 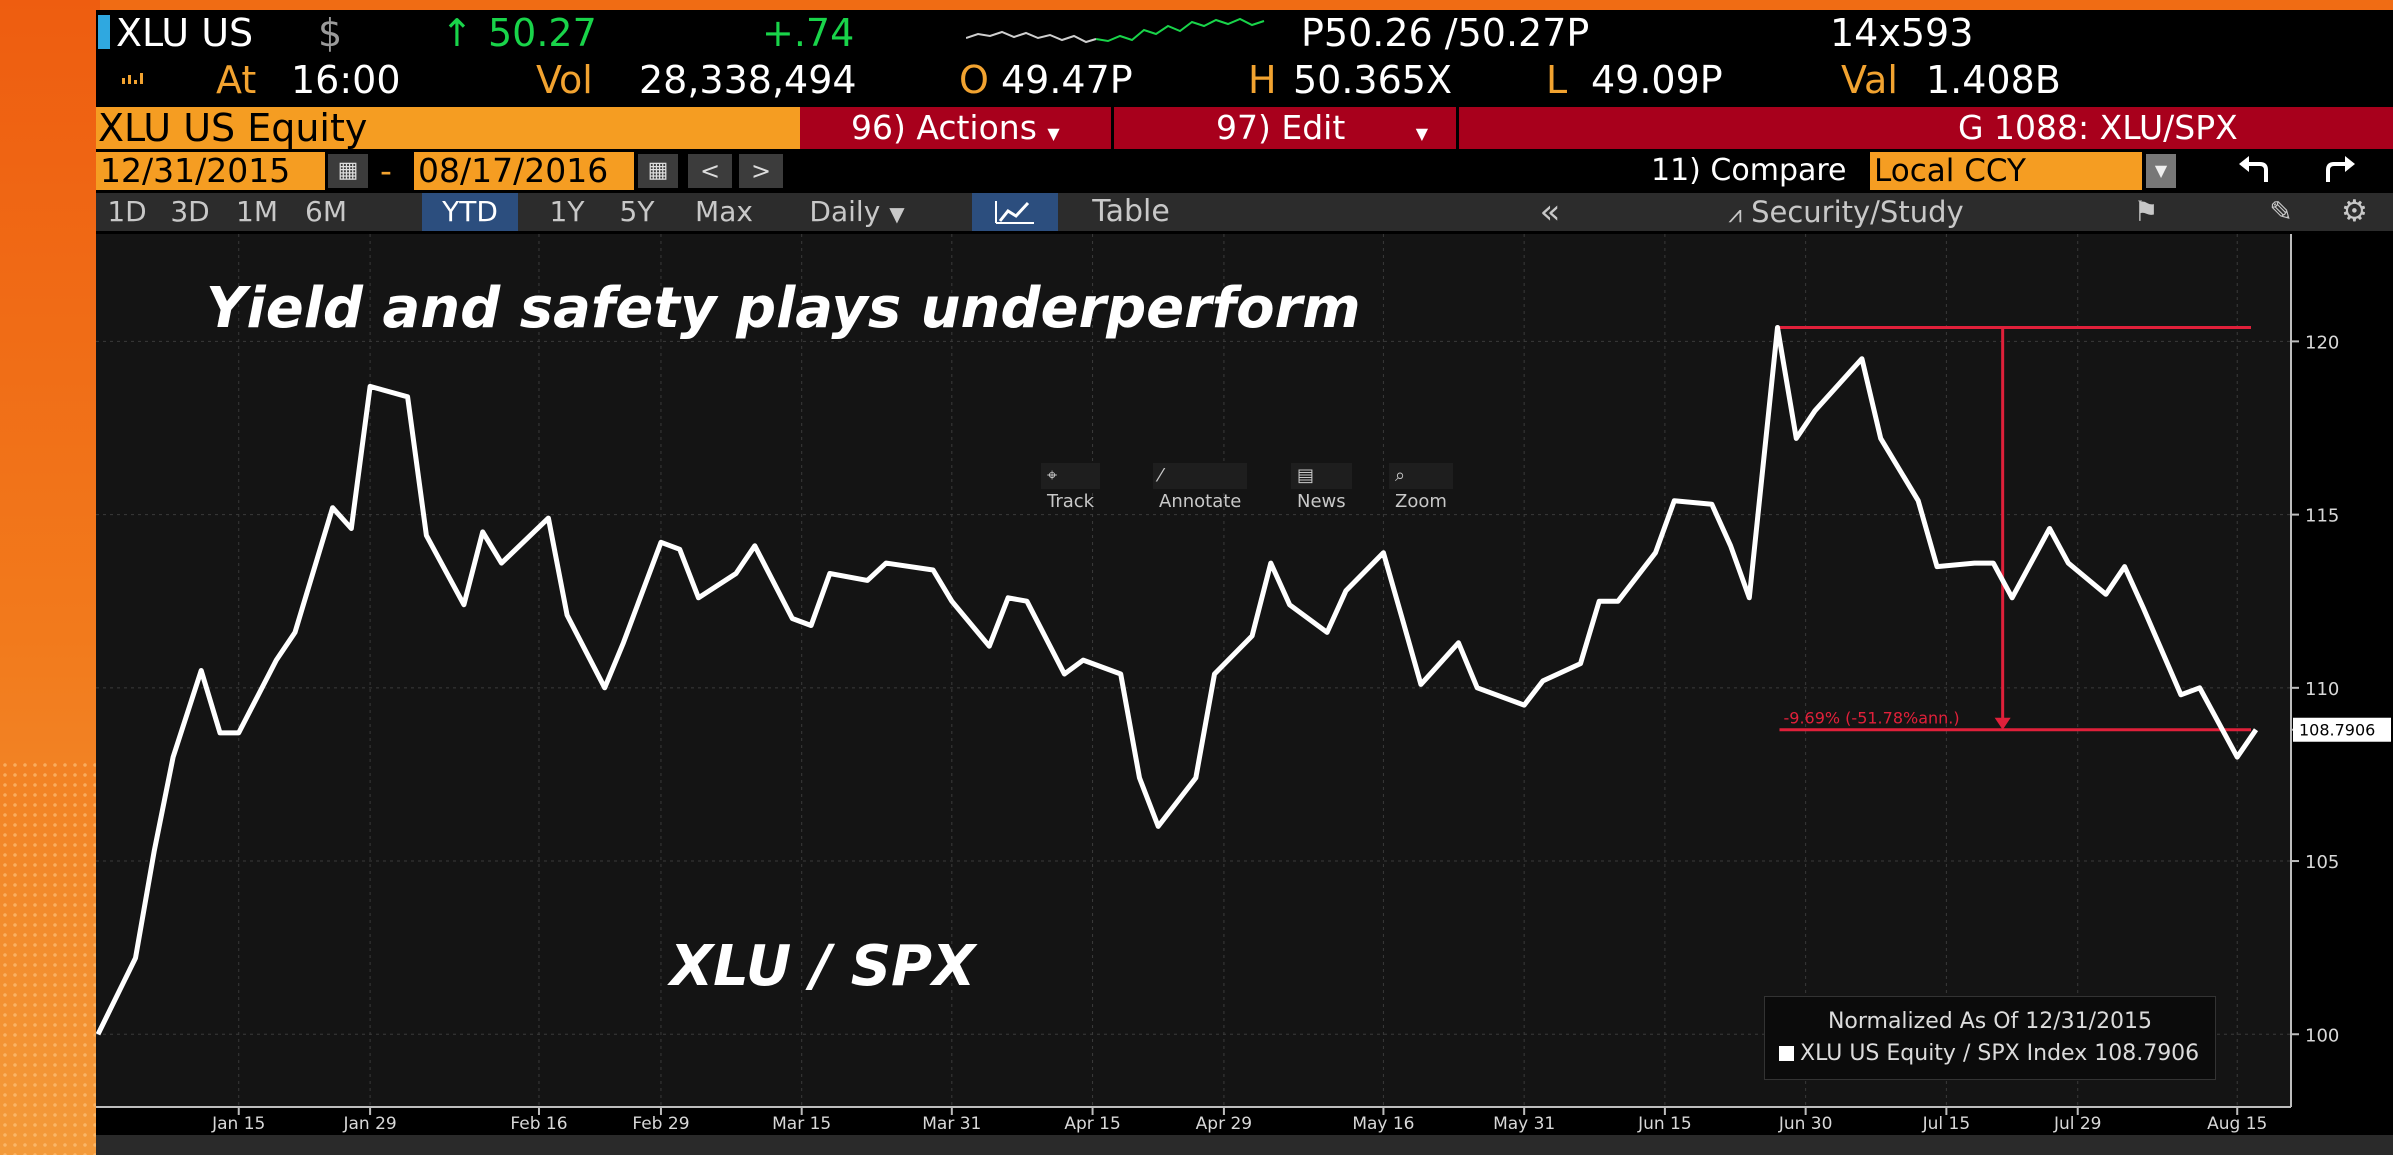 I want to click on tab-1d: 1D, so click(x=127, y=211).